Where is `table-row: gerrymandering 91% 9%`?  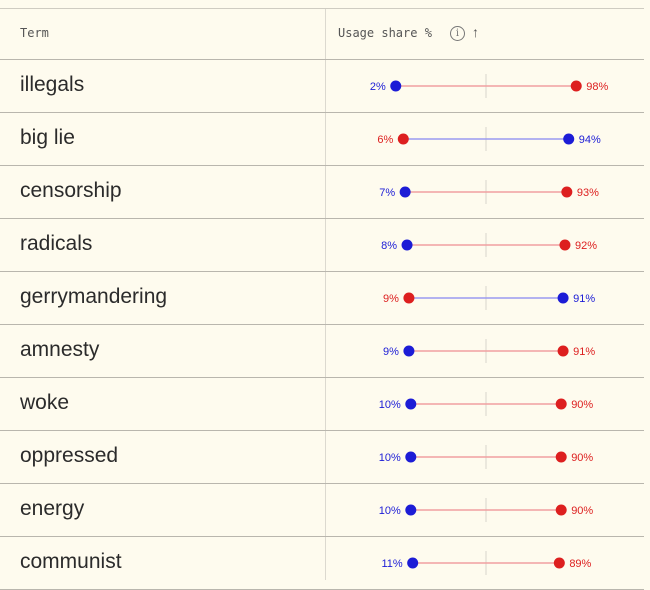 table-row: gerrymandering 91% 9% is located at coordinates (322, 298).